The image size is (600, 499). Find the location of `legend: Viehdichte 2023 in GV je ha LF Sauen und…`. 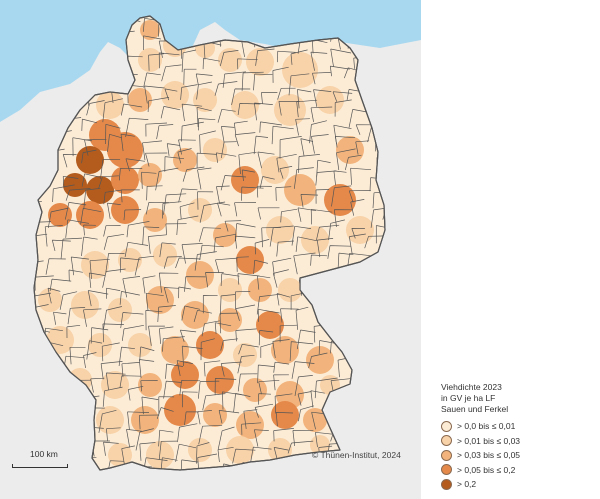

legend: Viehdichte 2023 in GV je ha LF Sauen und… is located at coordinates (516, 437).